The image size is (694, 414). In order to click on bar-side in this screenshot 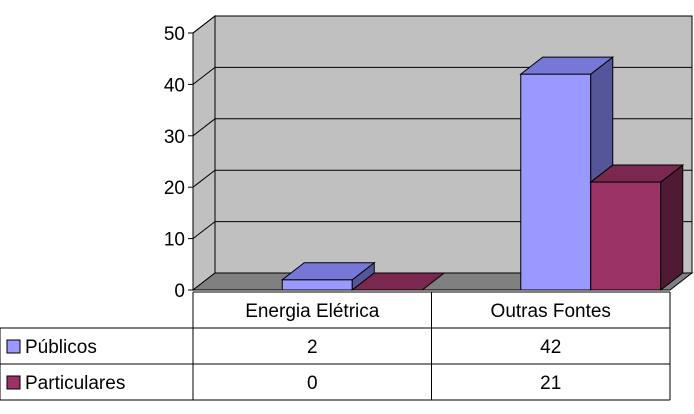, I will do `click(672, 228)`.